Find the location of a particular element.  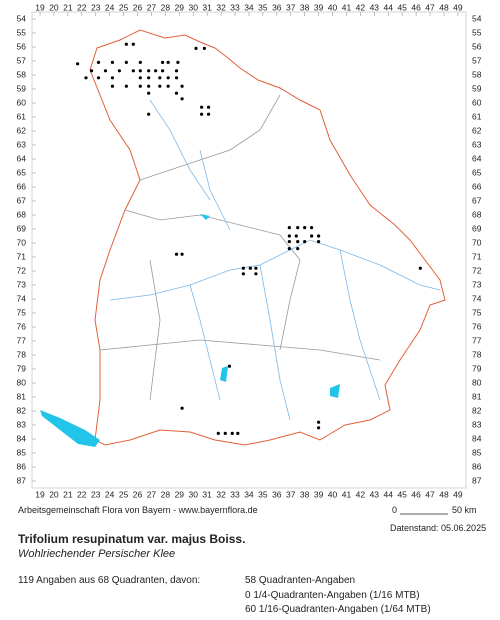

row-label-left: 66 is located at coordinates (22, 186).